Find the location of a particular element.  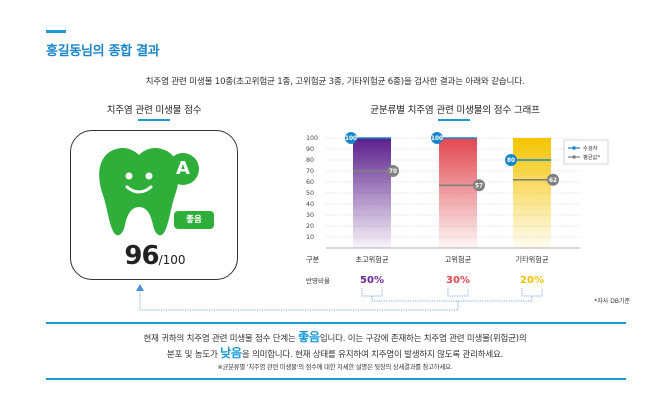

y-tick-40: 40 is located at coordinates (310, 204).